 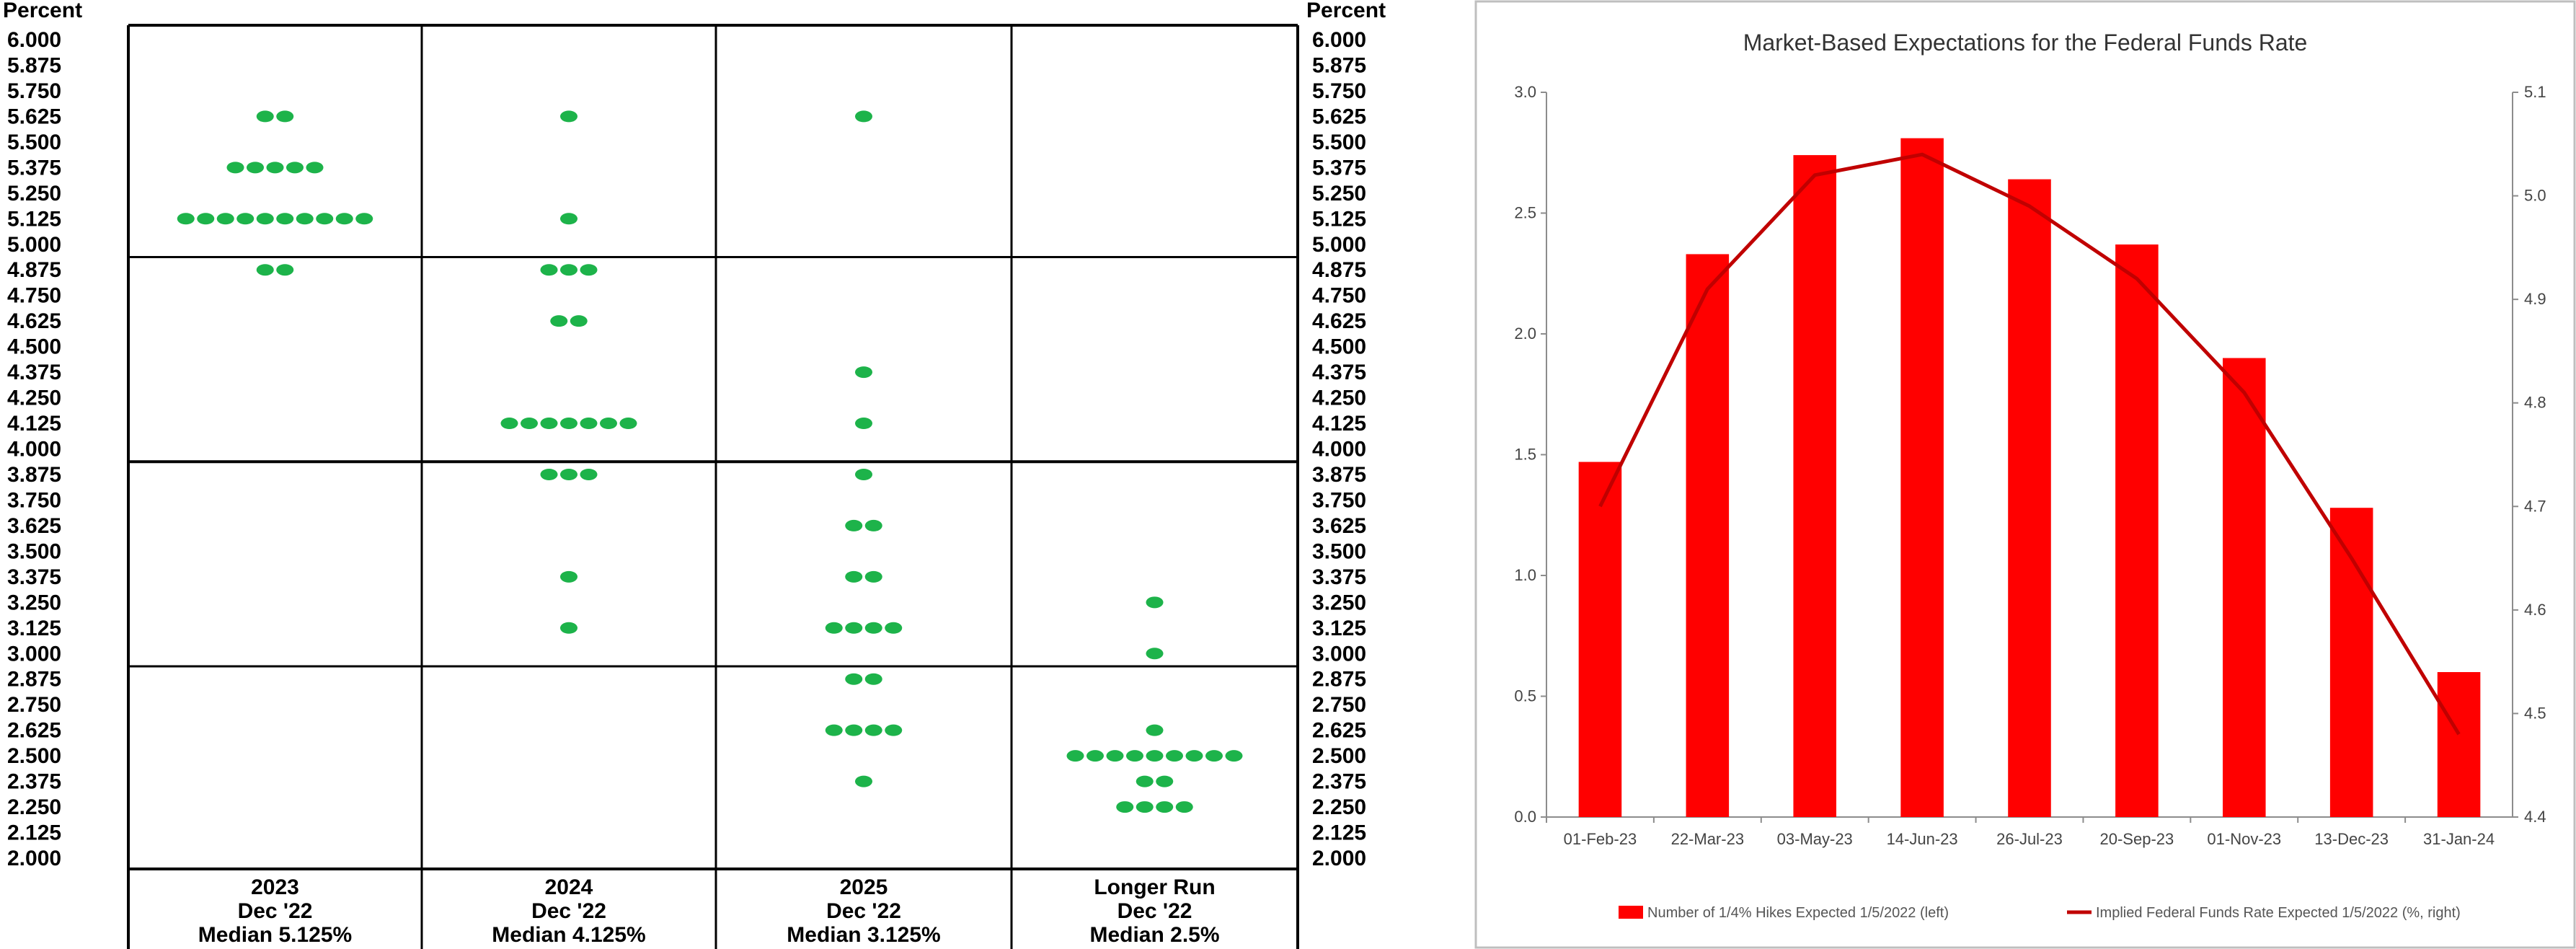 What do you see at coordinates (2244, 839) in the screenshot?
I see `x-tick-label: 01-Nov-23` at bounding box center [2244, 839].